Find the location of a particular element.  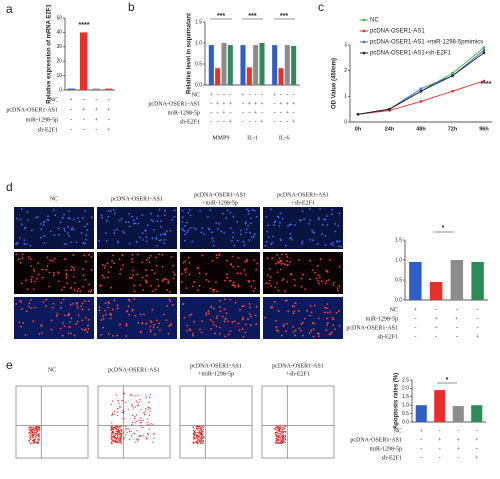

image-label: +sh-E2F1 is located at coordinates (298, 374).